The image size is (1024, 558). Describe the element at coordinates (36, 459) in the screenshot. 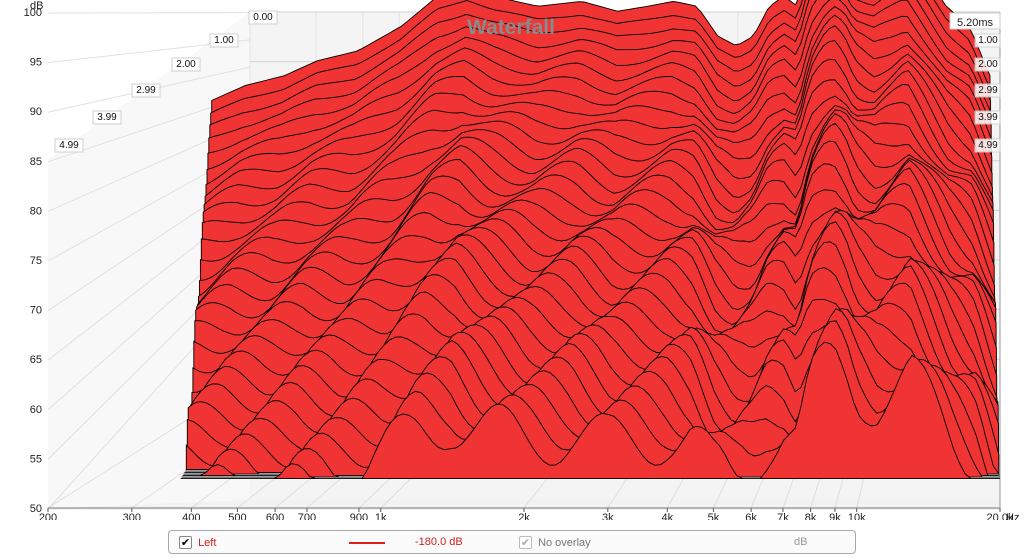

I see `y-tick-label: 55` at that location.